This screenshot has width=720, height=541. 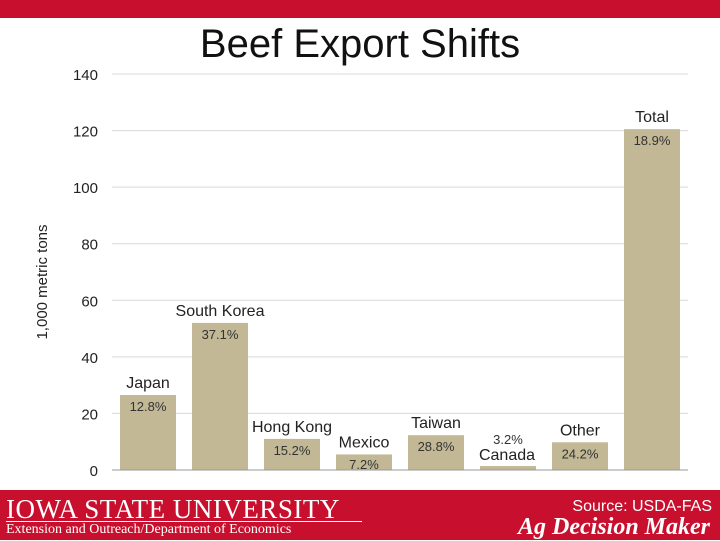 What do you see at coordinates (89, 301) in the screenshot?
I see `y-tick-label: 60` at bounding box center [89, 301].